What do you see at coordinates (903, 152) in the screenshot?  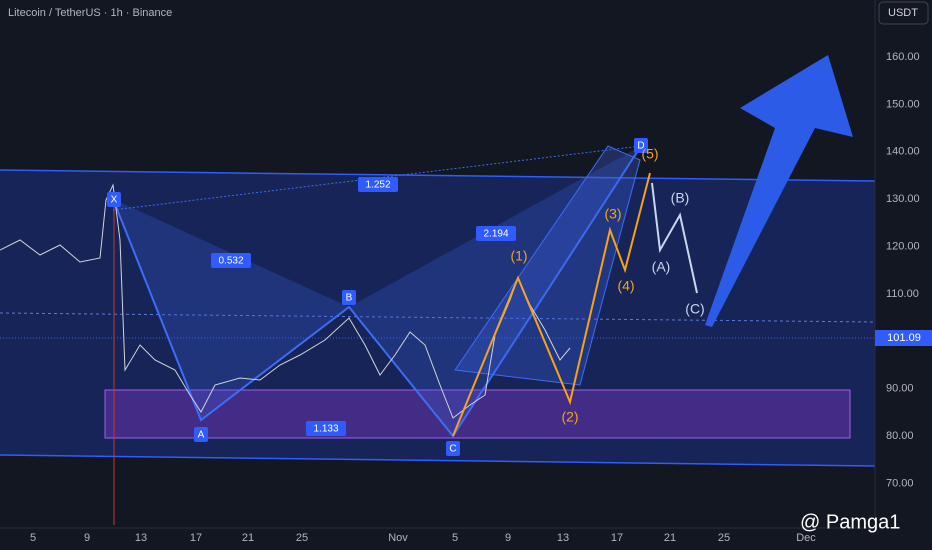 I see `price-tick-label: 140.00` at bounding box center [903, 152].